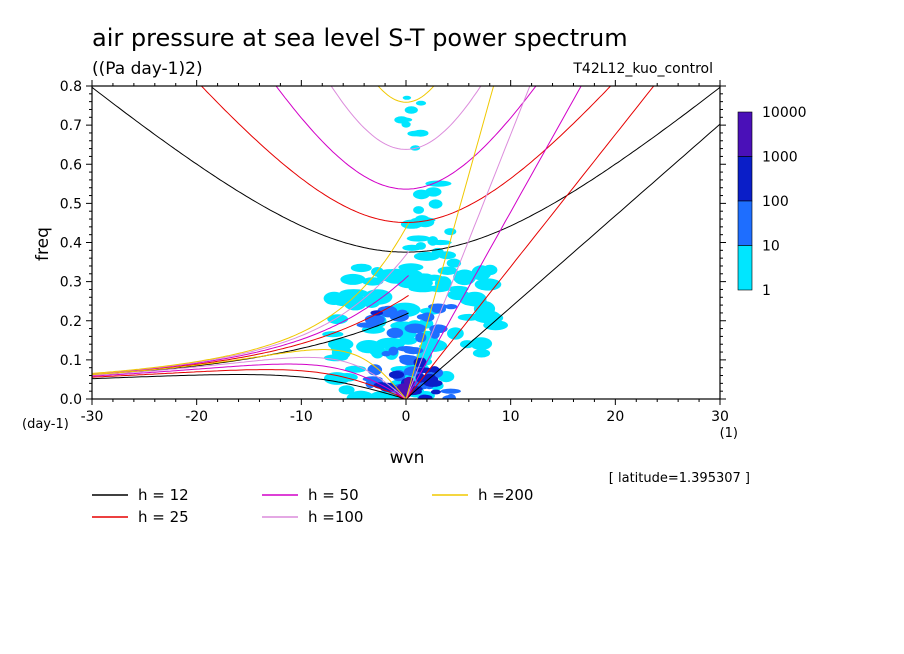 The height and width of the screenshot is (654, 904). Describe the element at coordinates (71, 87) in the screenshot. I see `y-tick-label: 0.8` at that location.